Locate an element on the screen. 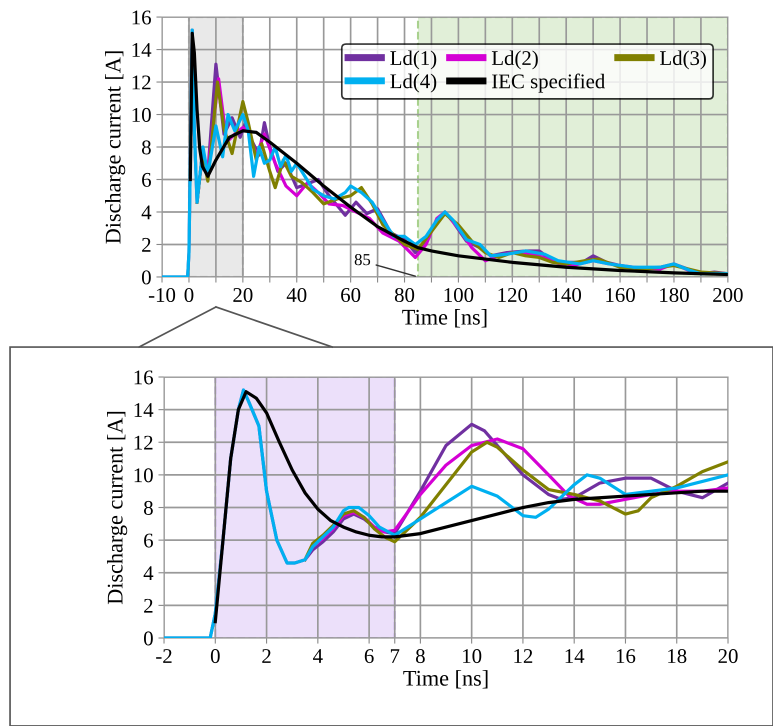 The width and height of the screenshot is (773, 726). x-tick-label: 120 is located at coordinates (513, 295).